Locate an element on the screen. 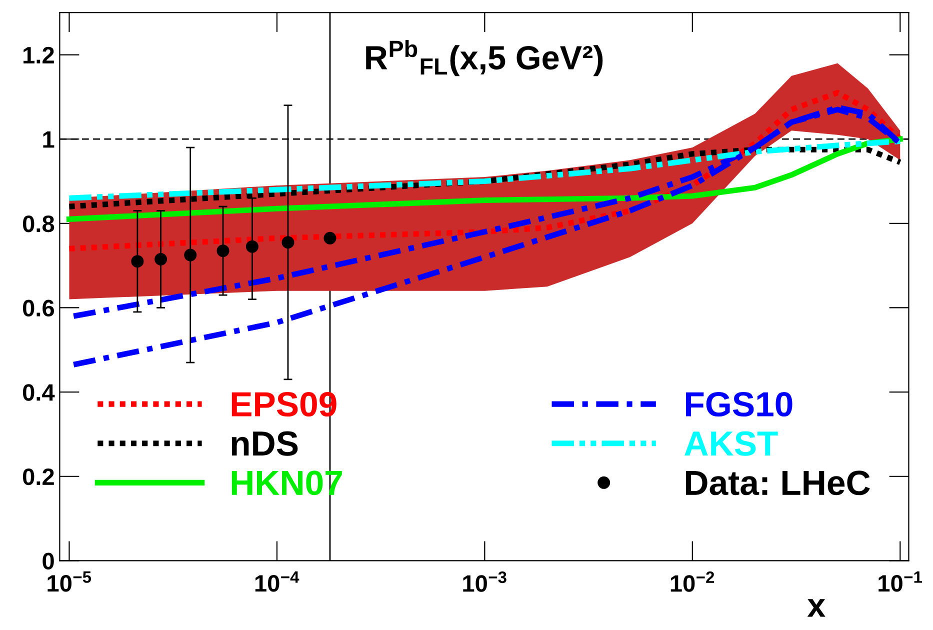 The width and height of the screenshot is (933, 630). legend-label: Data: LHeC is located at coordinates (778, 483).